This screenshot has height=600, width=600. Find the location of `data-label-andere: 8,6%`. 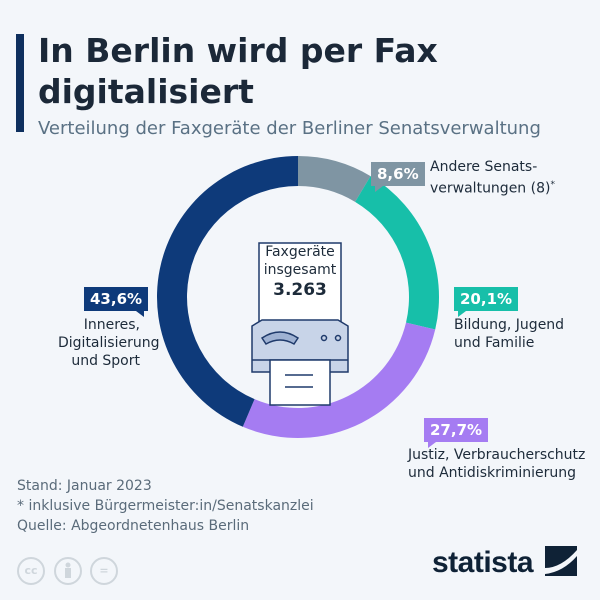

data-label-andere: 8,6% is located at coordinates (398, 177).